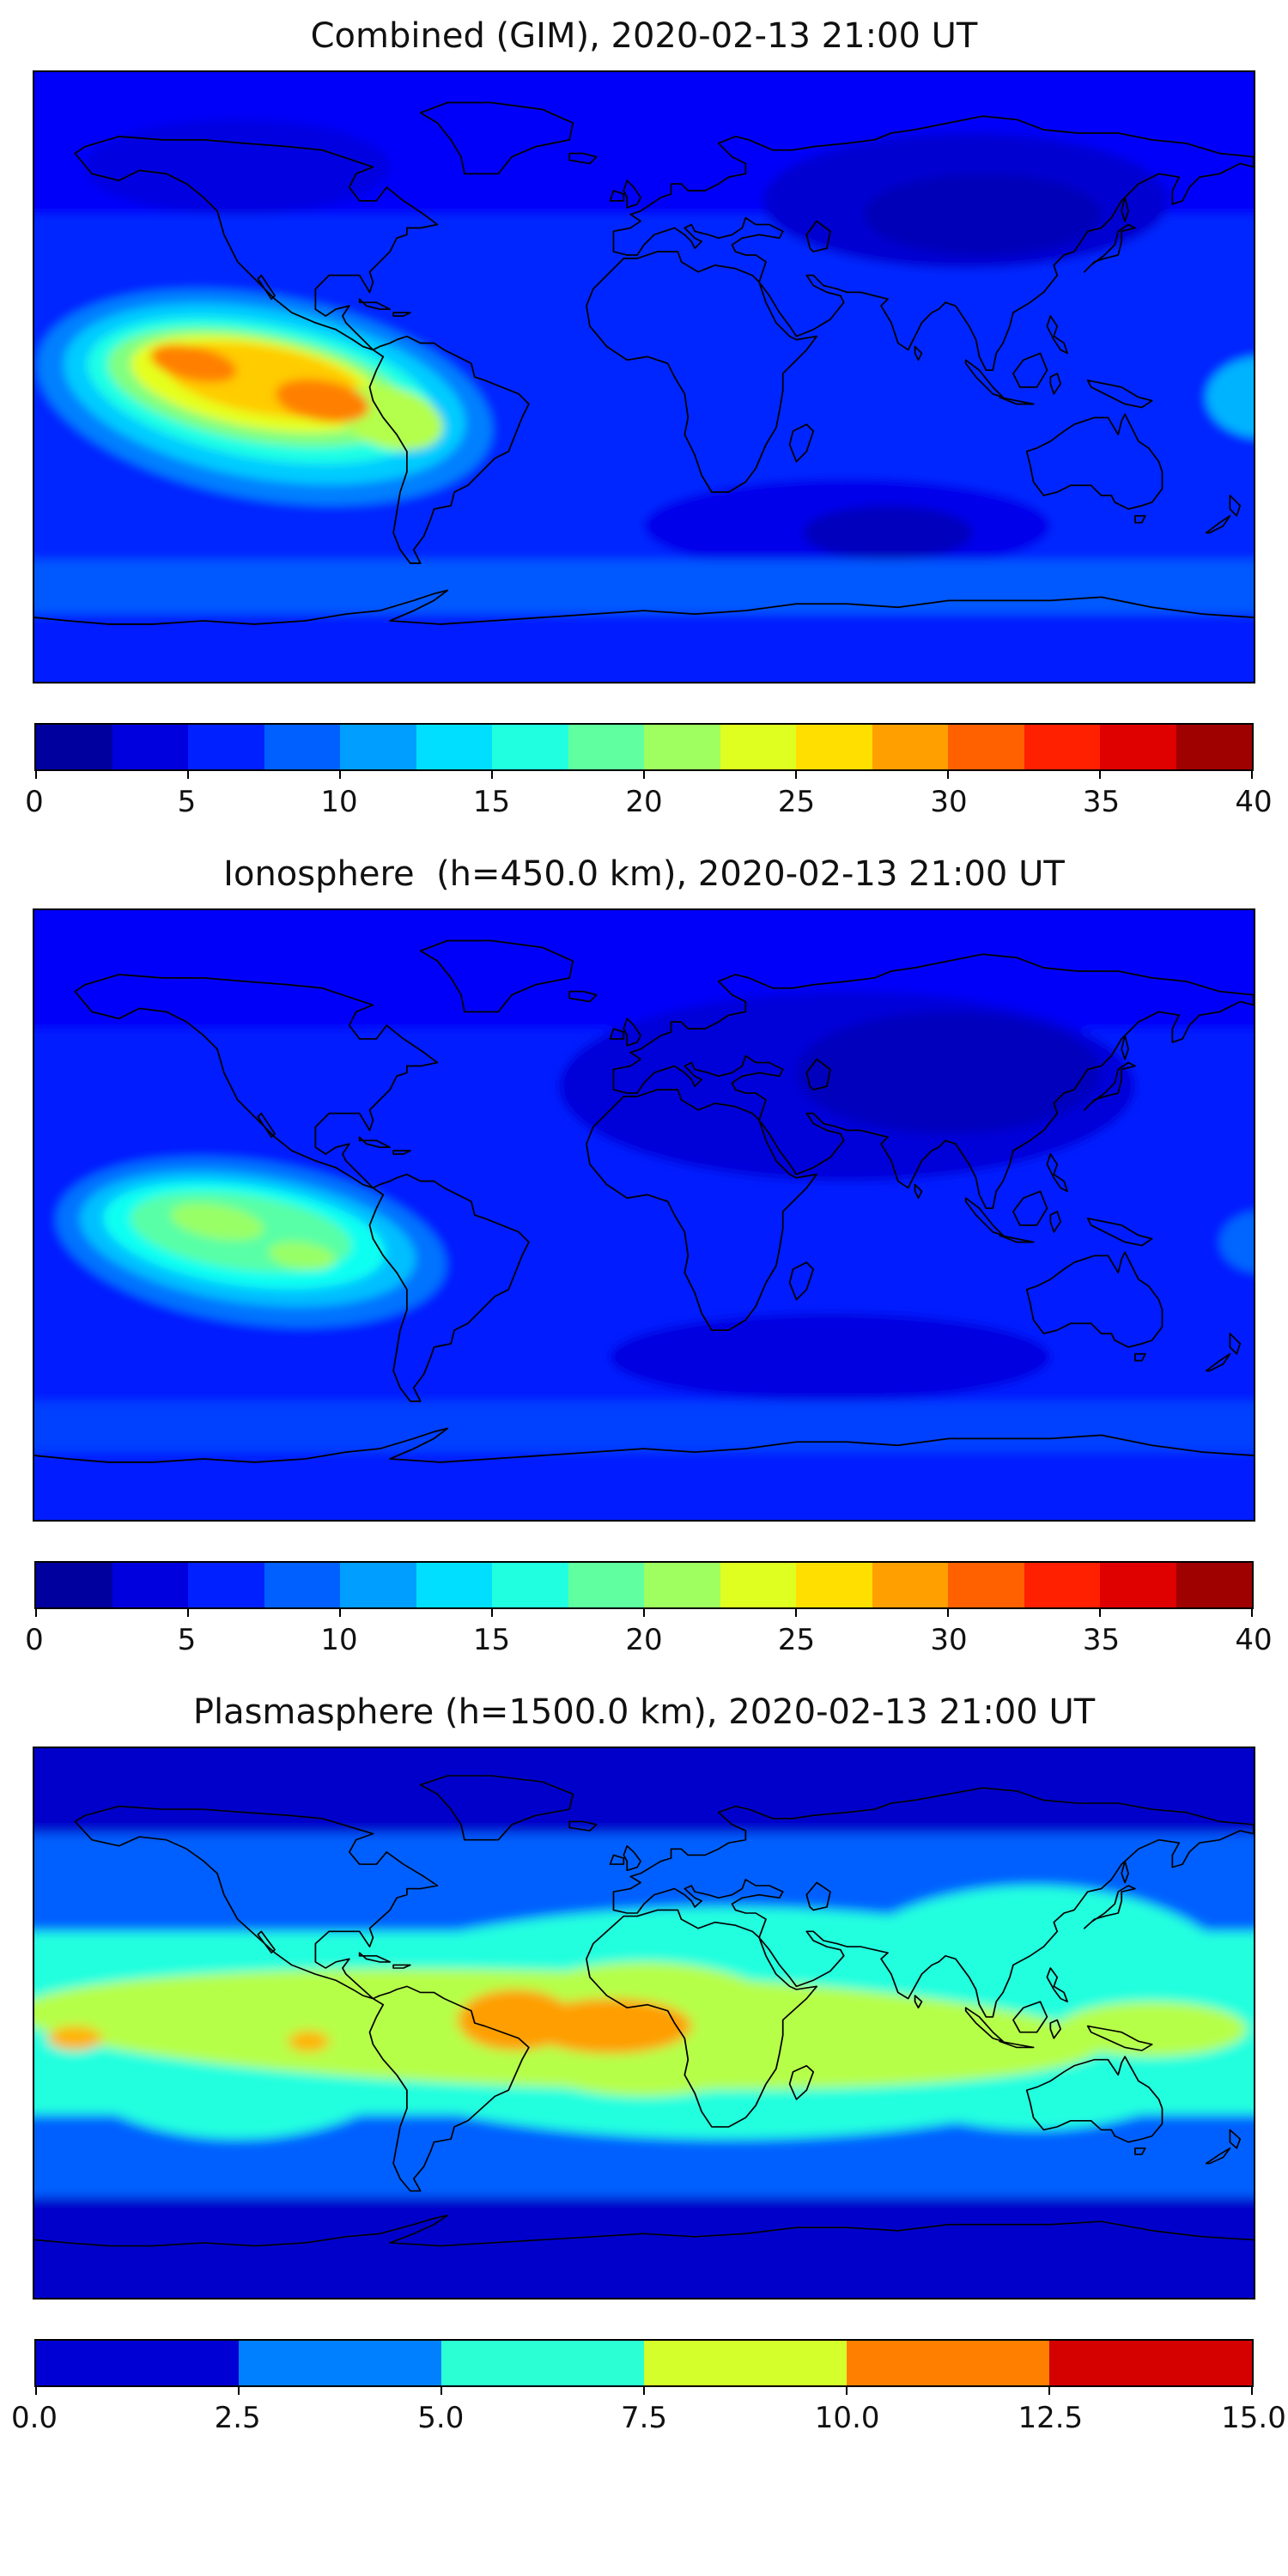 This screenshot has height=2576, width=1288. What do you see at coordinates (644, 36) in the screenshot?
I see `panel-title: Combined (GIM), 2020-02-13 21:00 UT` at bounding box center [644, 36].